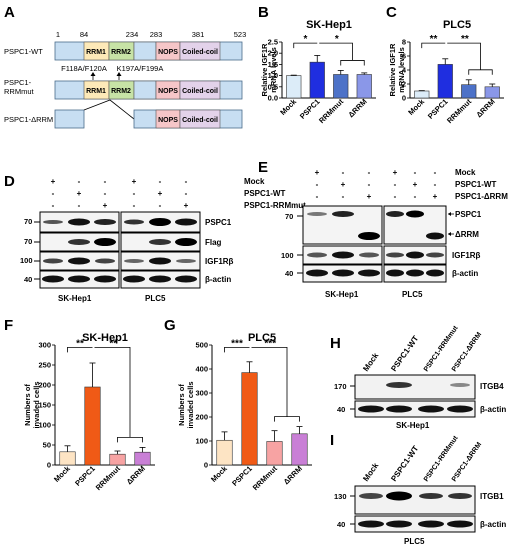 This screenshot has height=550, width=519. Describe the element at coordinates (465, 172) in the screenshot. I see `blot-e-row-mock: Mock` at that location.